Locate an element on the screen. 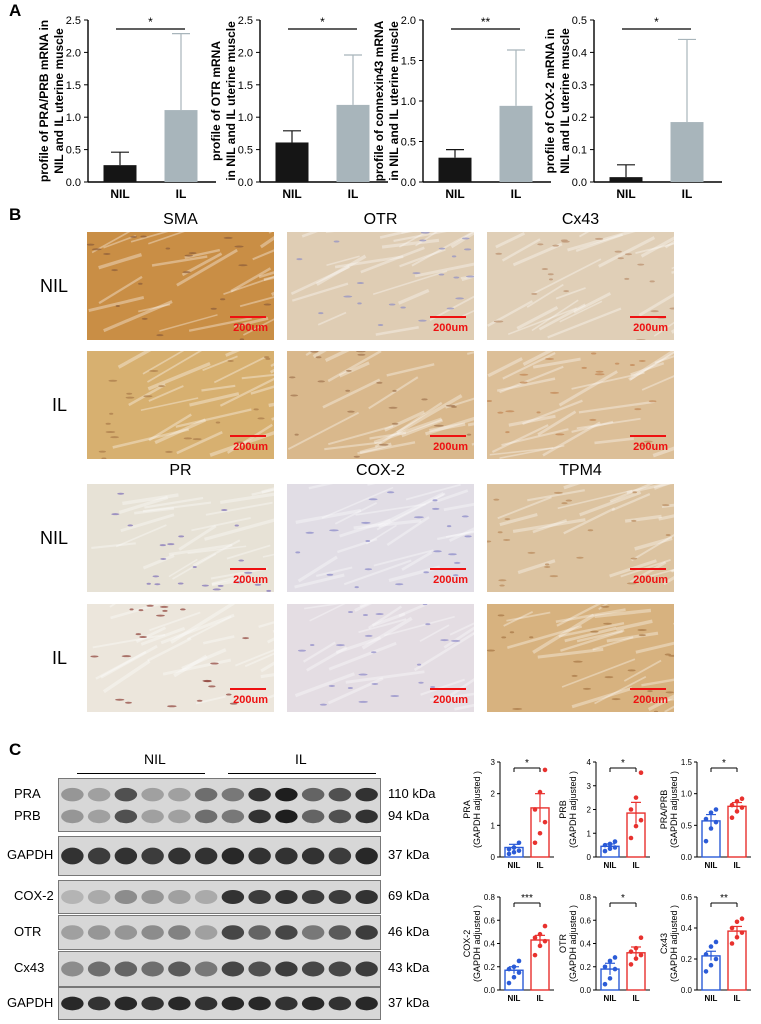 The image size is (761, 1024). protein-label: GAPDH is located at coordinates (30, 854).